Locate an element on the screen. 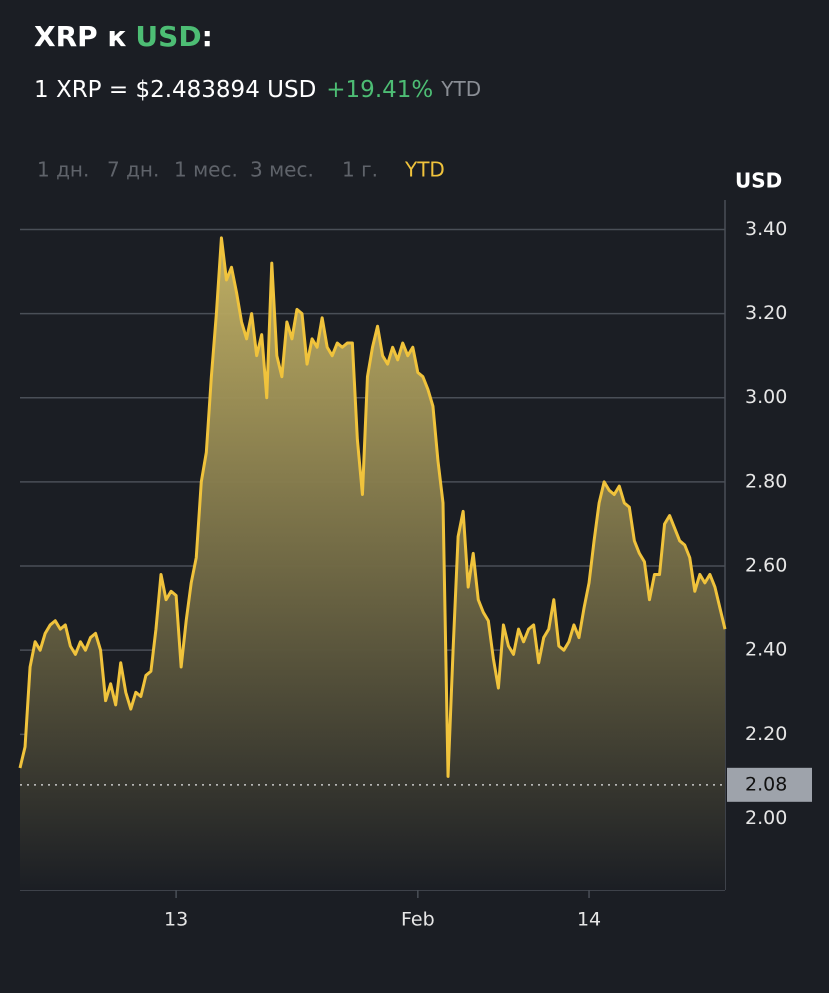  subtitle: 1 XRP = $2.483894 USD +19.41% YTD is located at coordinates (257, 90).